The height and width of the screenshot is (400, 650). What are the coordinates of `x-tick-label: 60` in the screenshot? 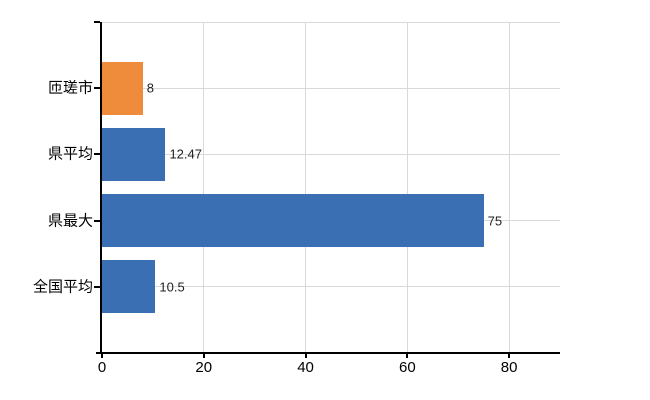 It's located at (407, 367).